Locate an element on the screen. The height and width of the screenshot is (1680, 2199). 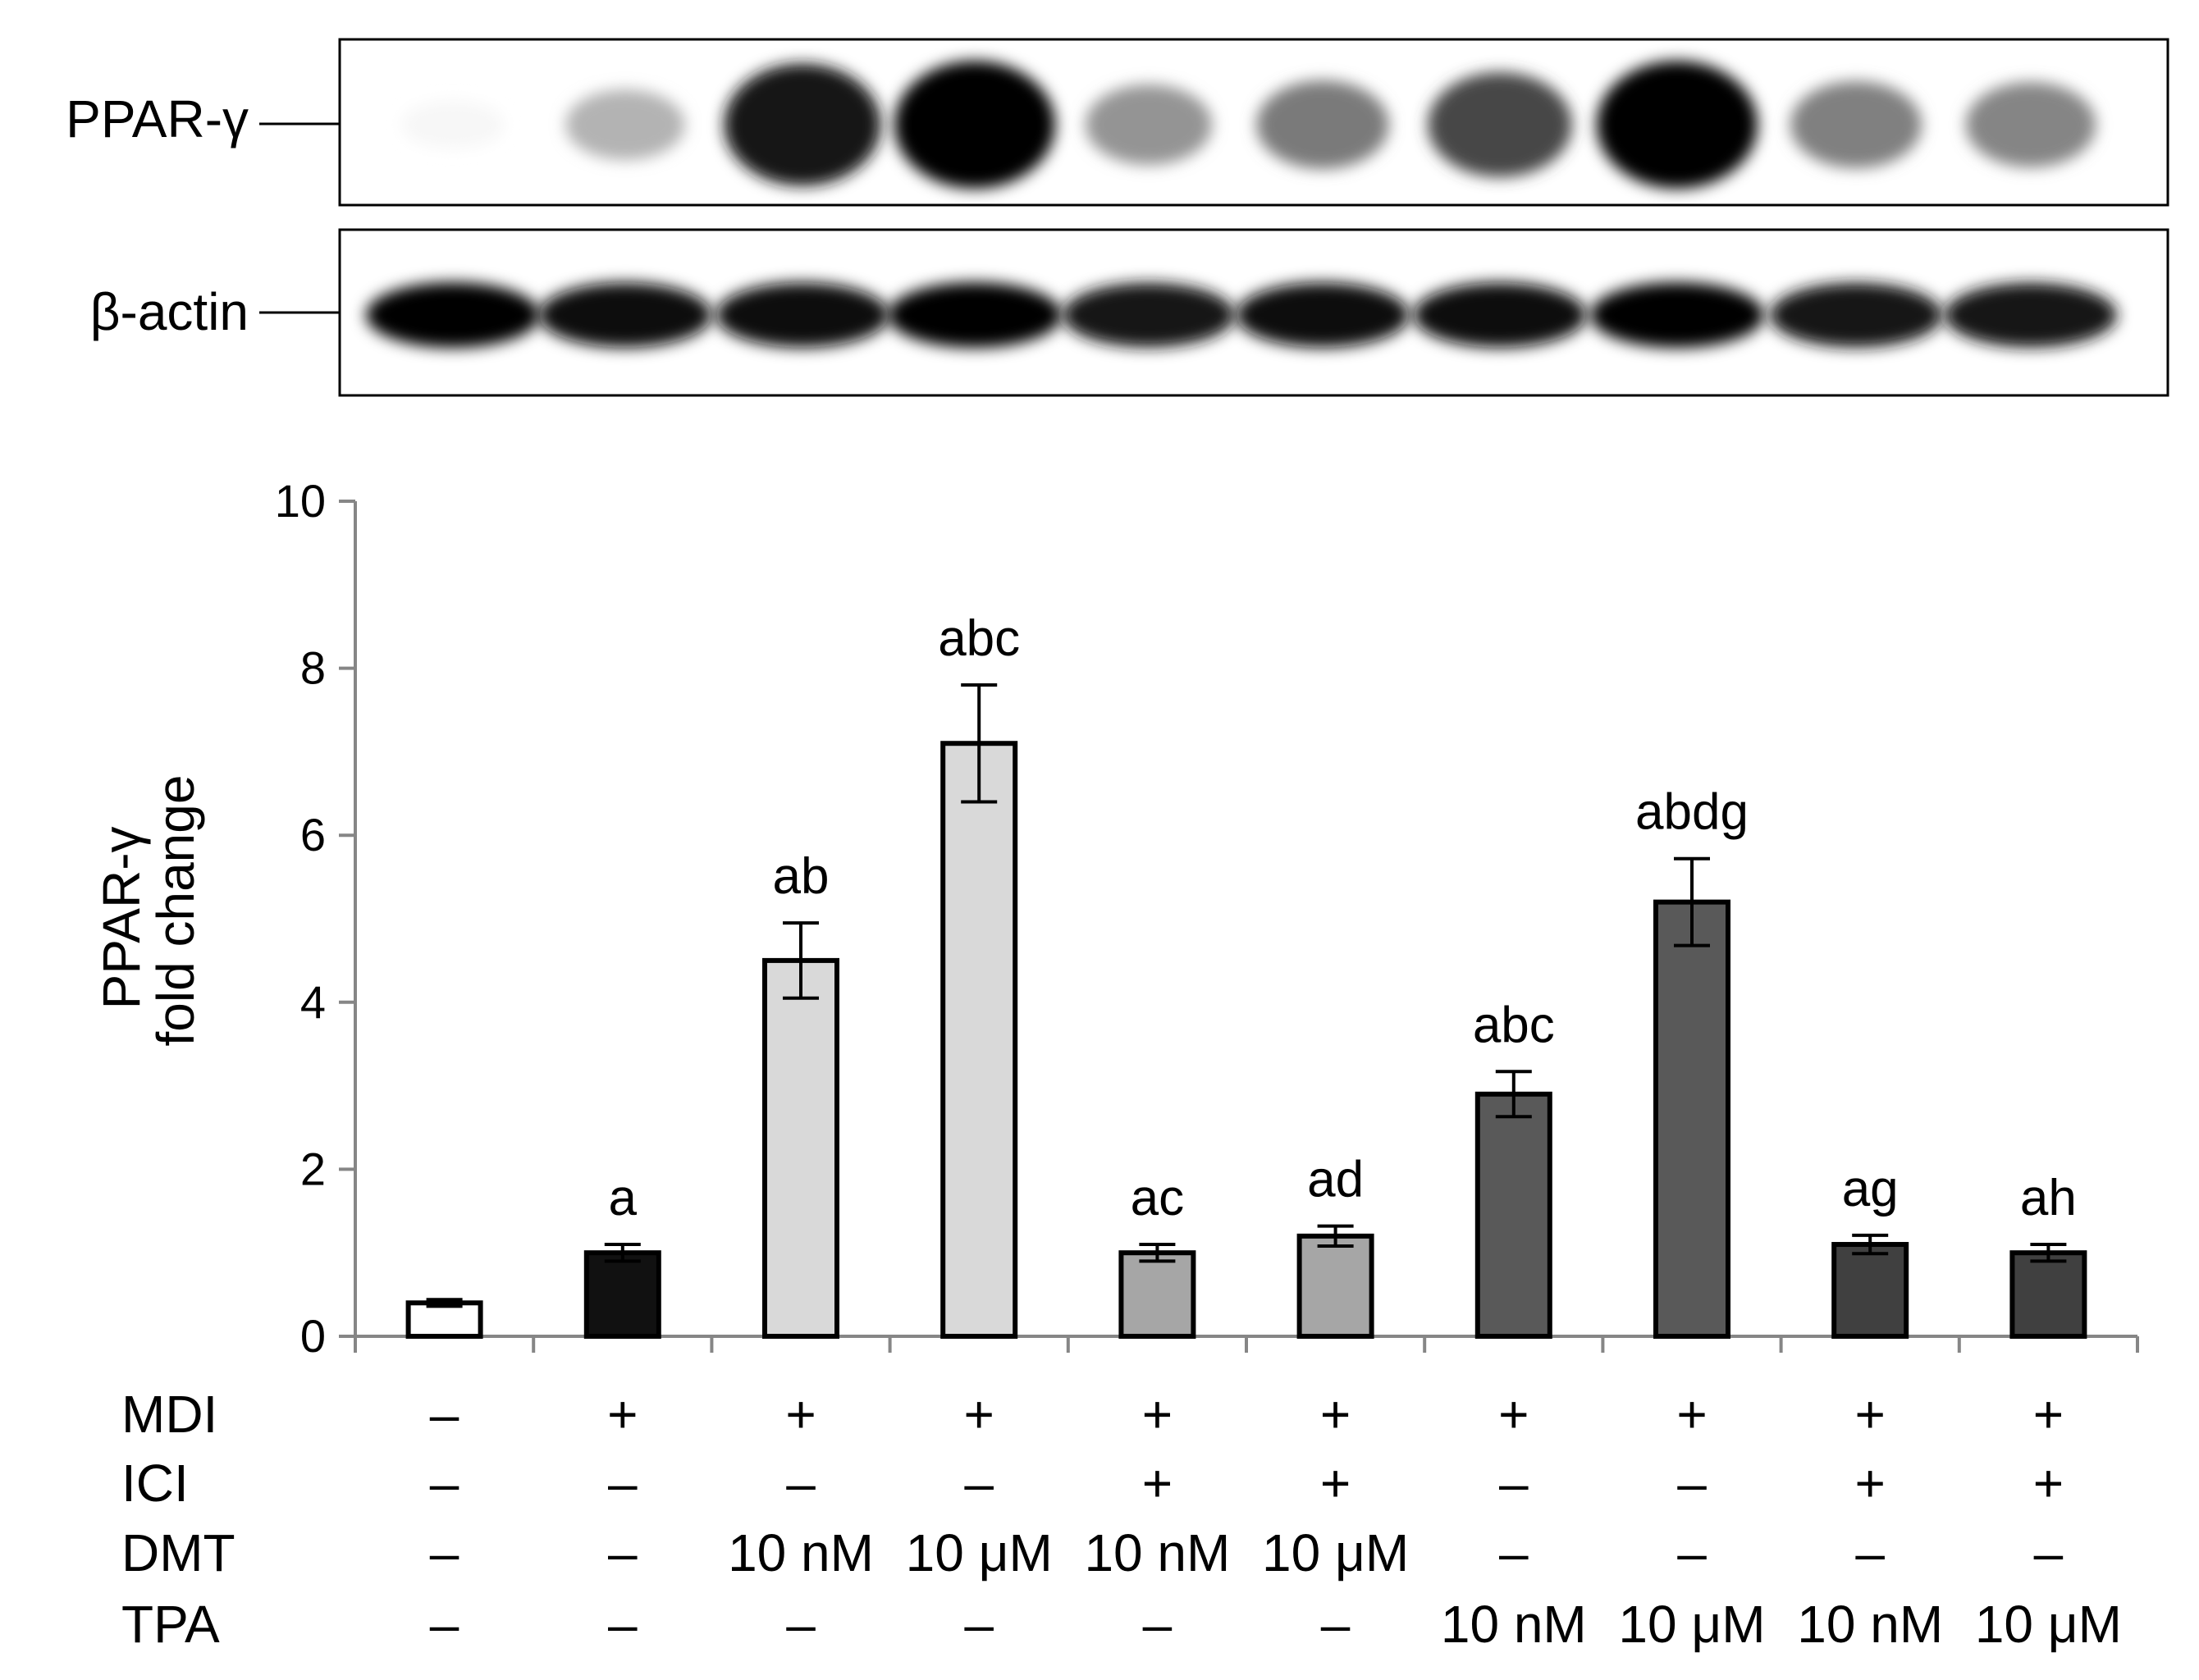
blot-label-ppar: PPAR-γ is located at coordinates (157, 119).